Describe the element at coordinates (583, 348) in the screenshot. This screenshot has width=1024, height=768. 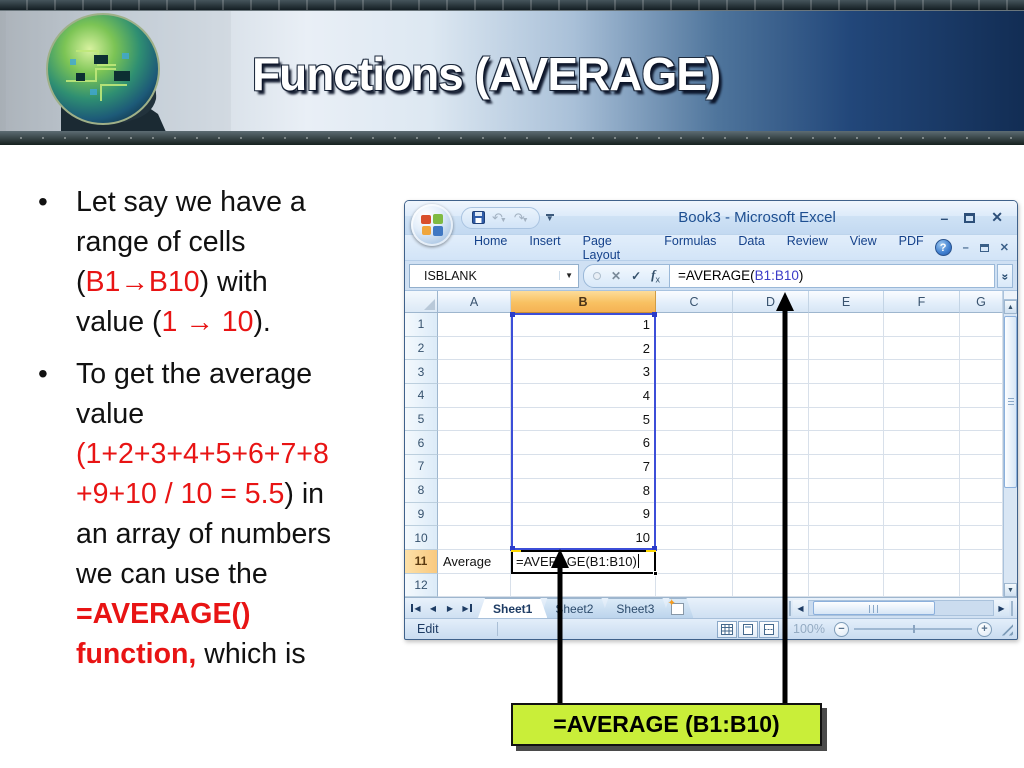
I see `cell-B2: 2` at that location.